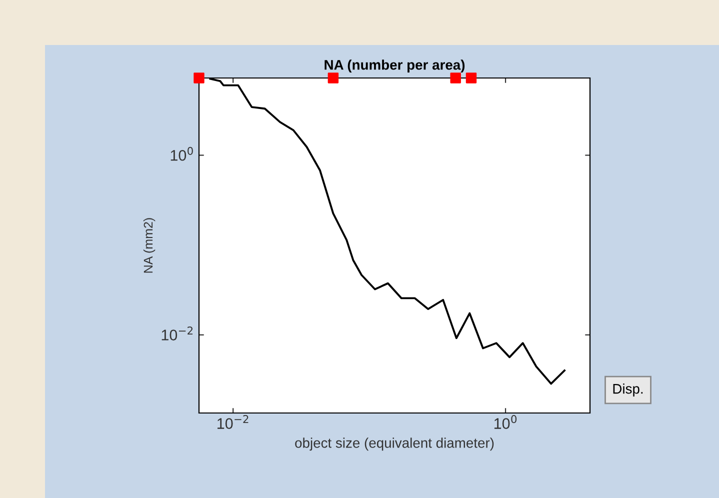 This screenshot has width=719, height=498. I want to click on y-axis-title: NA (mm2), so click(149, 245).